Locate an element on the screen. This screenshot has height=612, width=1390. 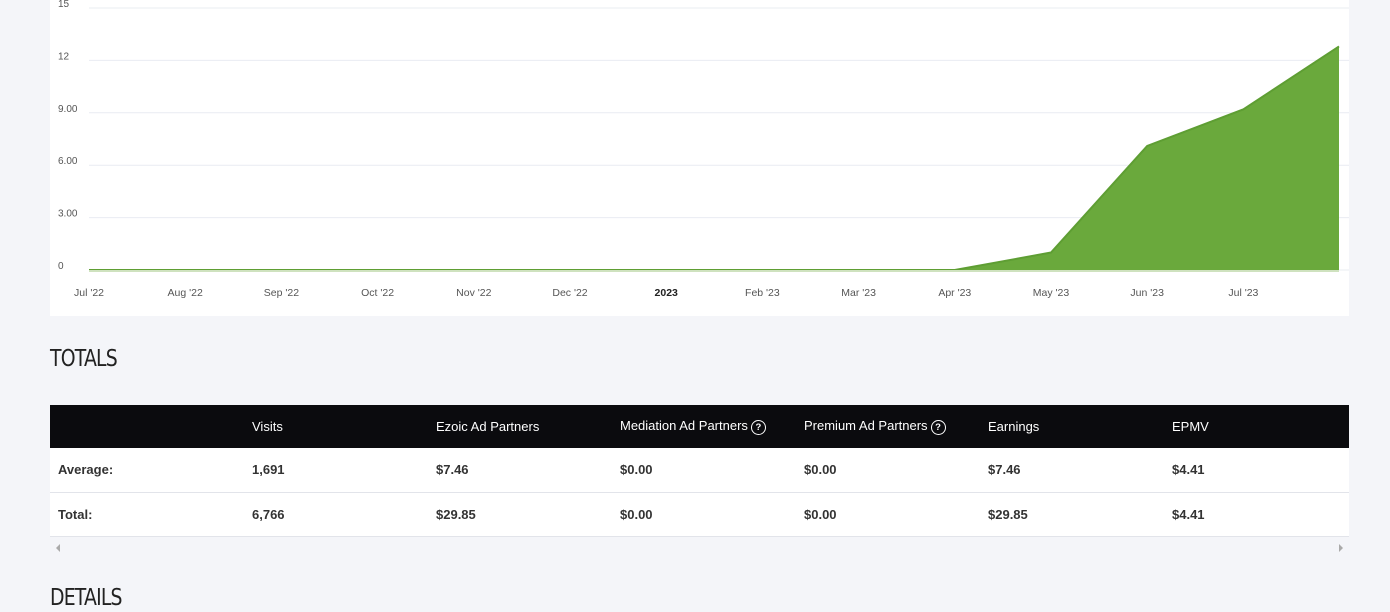
totals-heading: TOTALS is located at coordinates (84, 359).